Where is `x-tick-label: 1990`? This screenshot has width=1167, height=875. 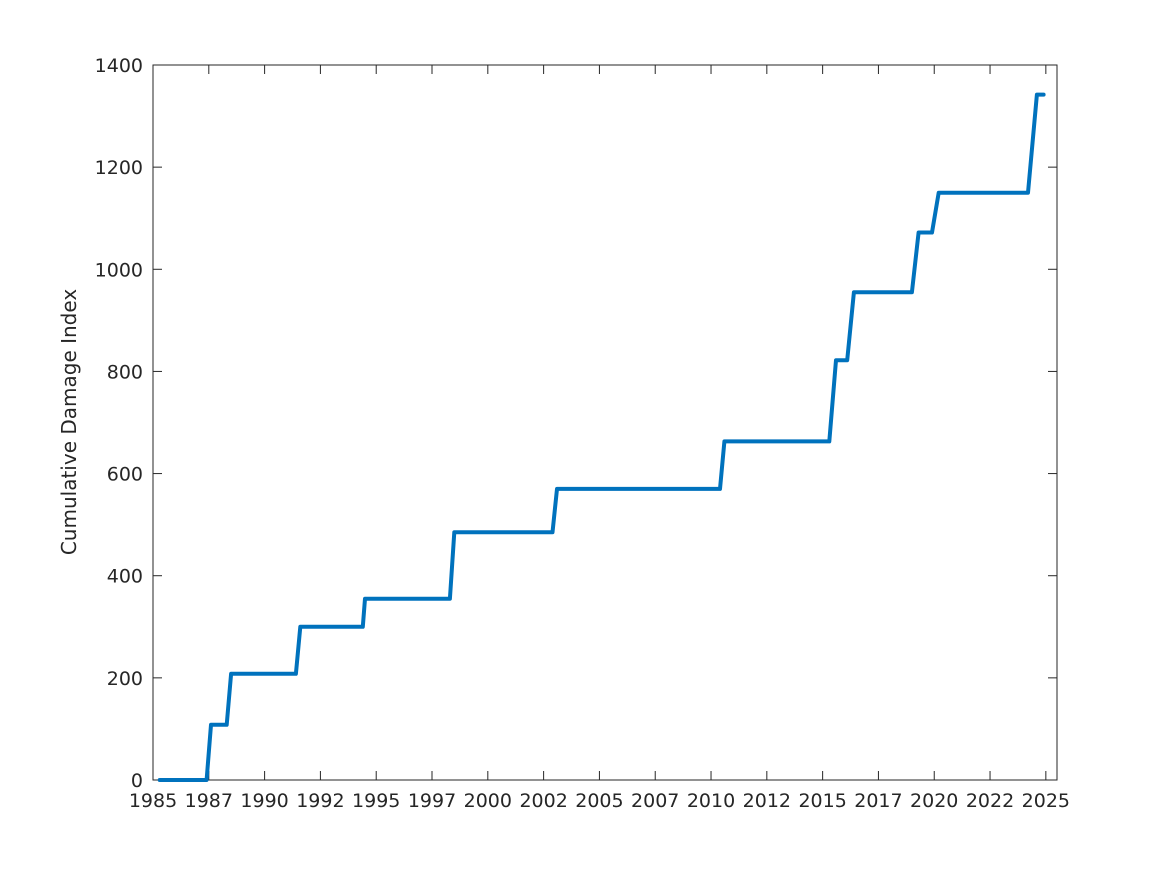 x-tick-label: 1990 is located at coordinates (264, 801).